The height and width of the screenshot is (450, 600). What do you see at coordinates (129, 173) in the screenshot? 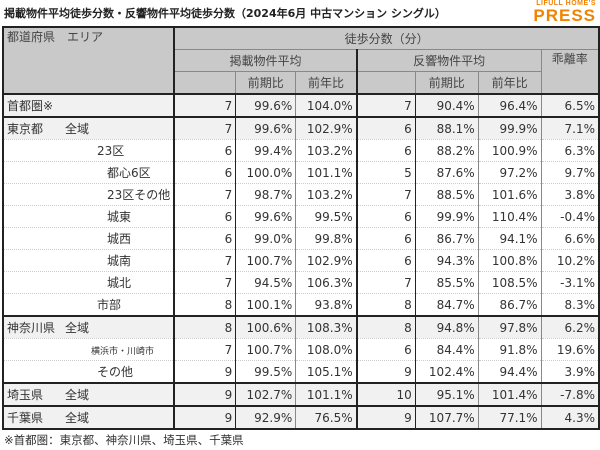
I see `row-area: 都心6区` at bounding box center [129, 173].